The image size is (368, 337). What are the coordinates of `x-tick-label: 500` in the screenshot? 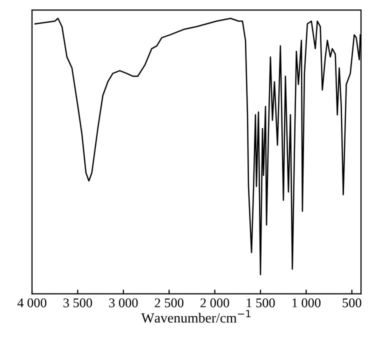 It's located at (352, 303).